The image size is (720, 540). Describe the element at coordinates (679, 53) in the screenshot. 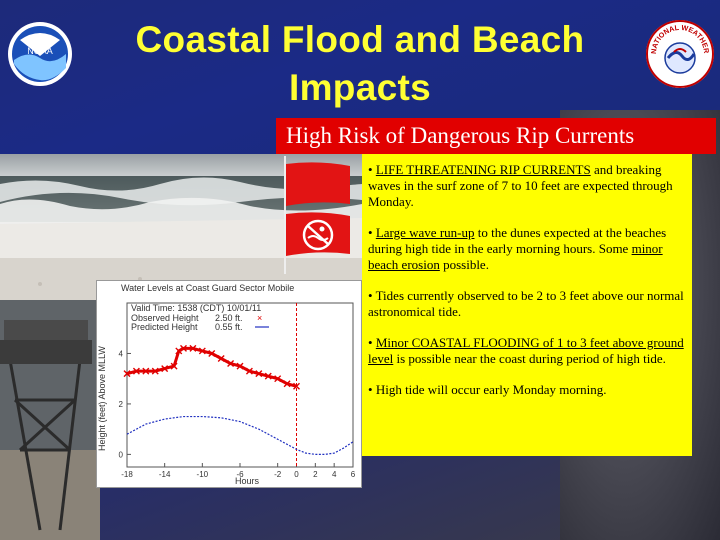

I see `nws-logo: NATIONAL WEATHER SERVICE` at that location.